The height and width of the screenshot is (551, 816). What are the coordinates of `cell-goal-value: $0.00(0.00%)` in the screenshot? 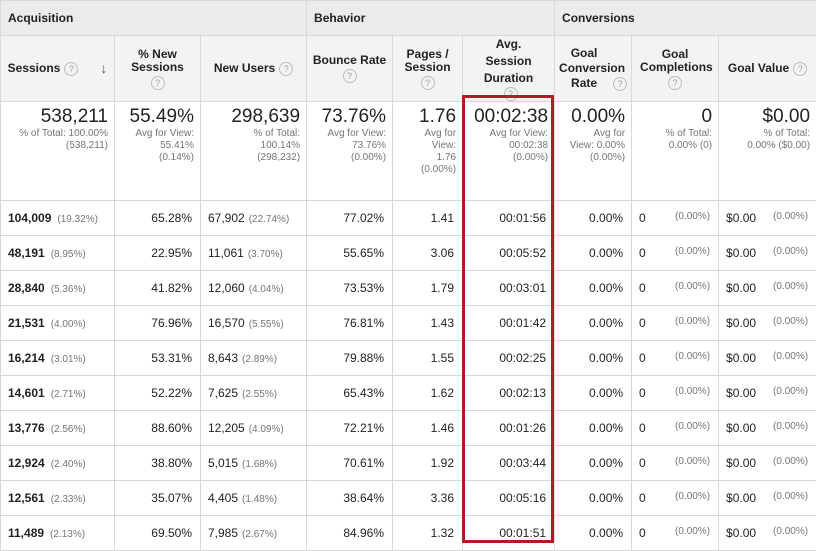 It's located at (767, 323).